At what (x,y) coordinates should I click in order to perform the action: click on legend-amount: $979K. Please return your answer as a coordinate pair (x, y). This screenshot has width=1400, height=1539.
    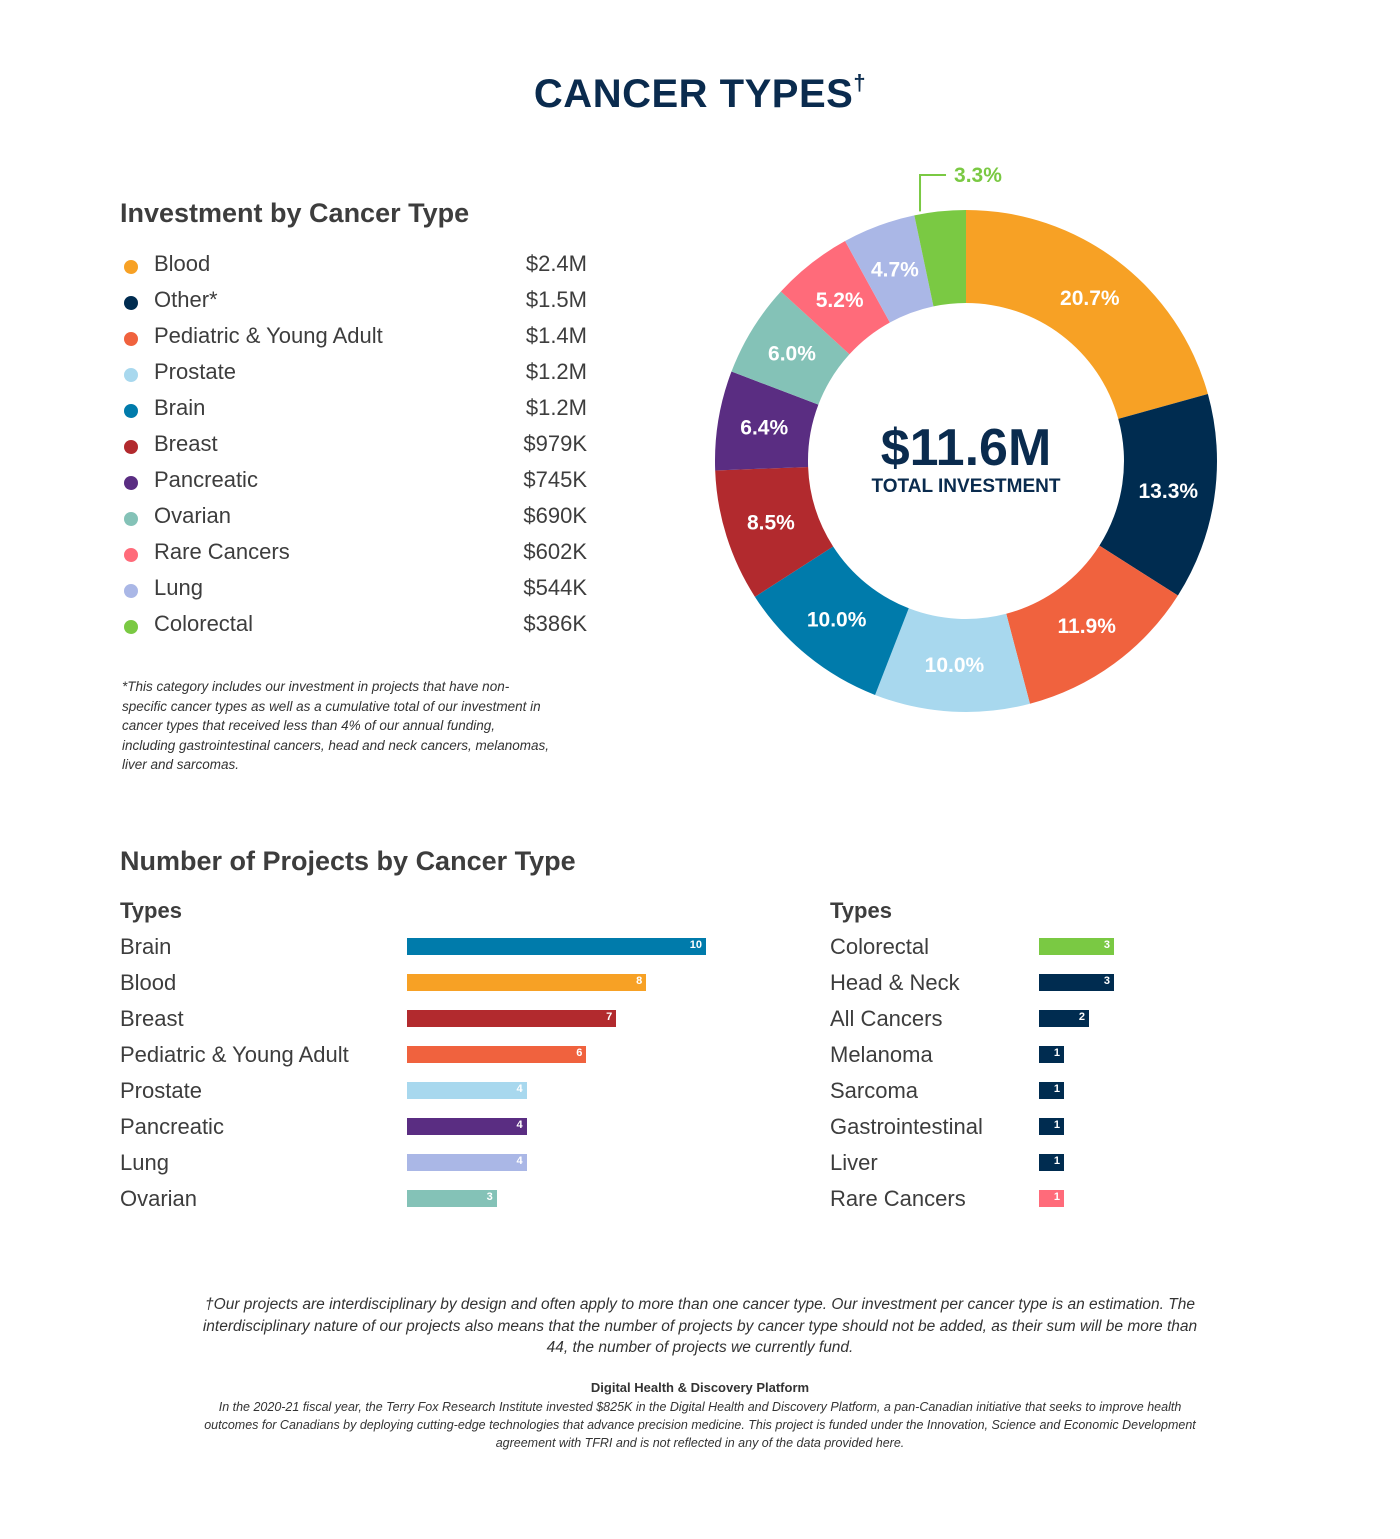
    Looking at the image, I should click on (555, 443).